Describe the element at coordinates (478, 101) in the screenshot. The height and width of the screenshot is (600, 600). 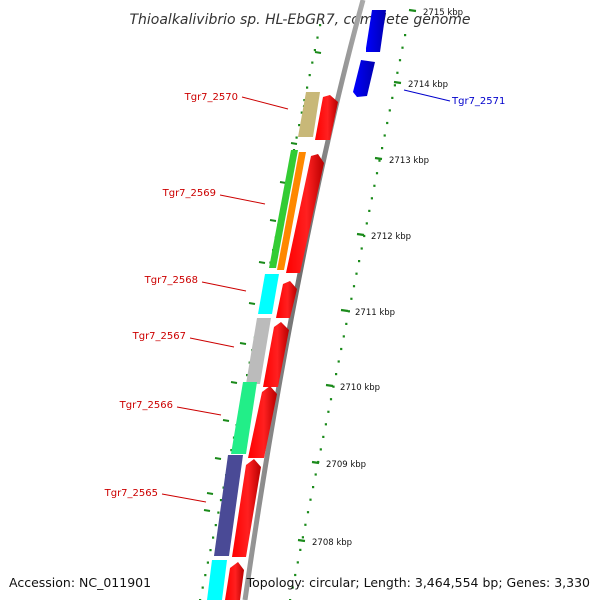
I see `gene-label-tgr7-2571: Tgr7_2571` at that location.